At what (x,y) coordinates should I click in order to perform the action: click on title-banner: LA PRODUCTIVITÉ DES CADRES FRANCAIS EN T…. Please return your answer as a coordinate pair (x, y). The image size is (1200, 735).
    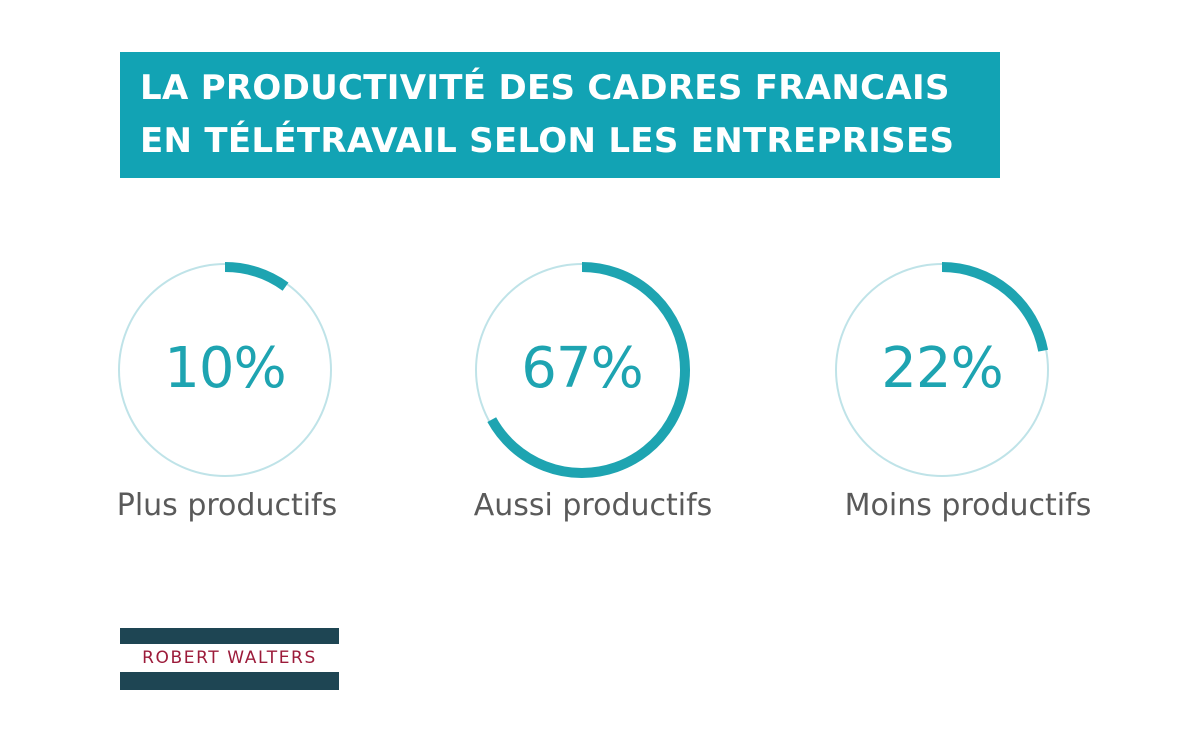
    Looking at the image, I should click on (560, 115).